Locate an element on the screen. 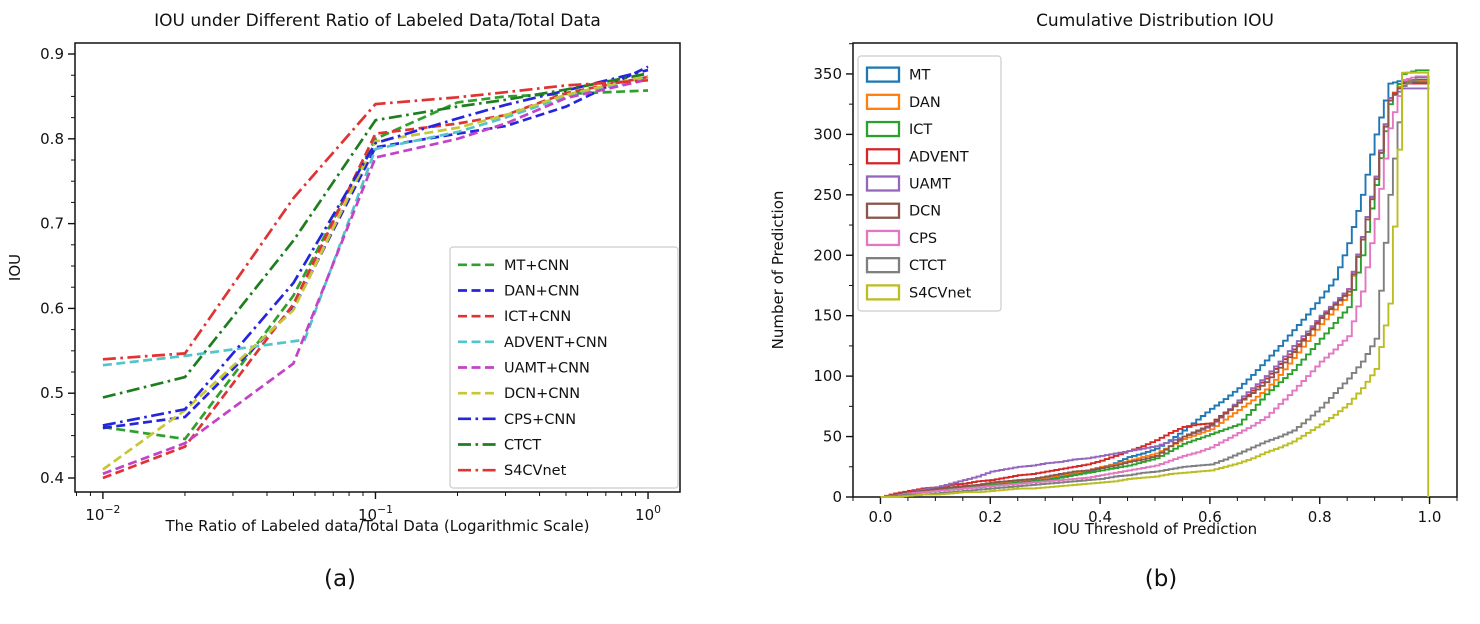 Image resolution: width=1480 pixels, height=624 pixels. legend-item-dan-cnn: DAN+CNN is located at coordinates (519, 292).